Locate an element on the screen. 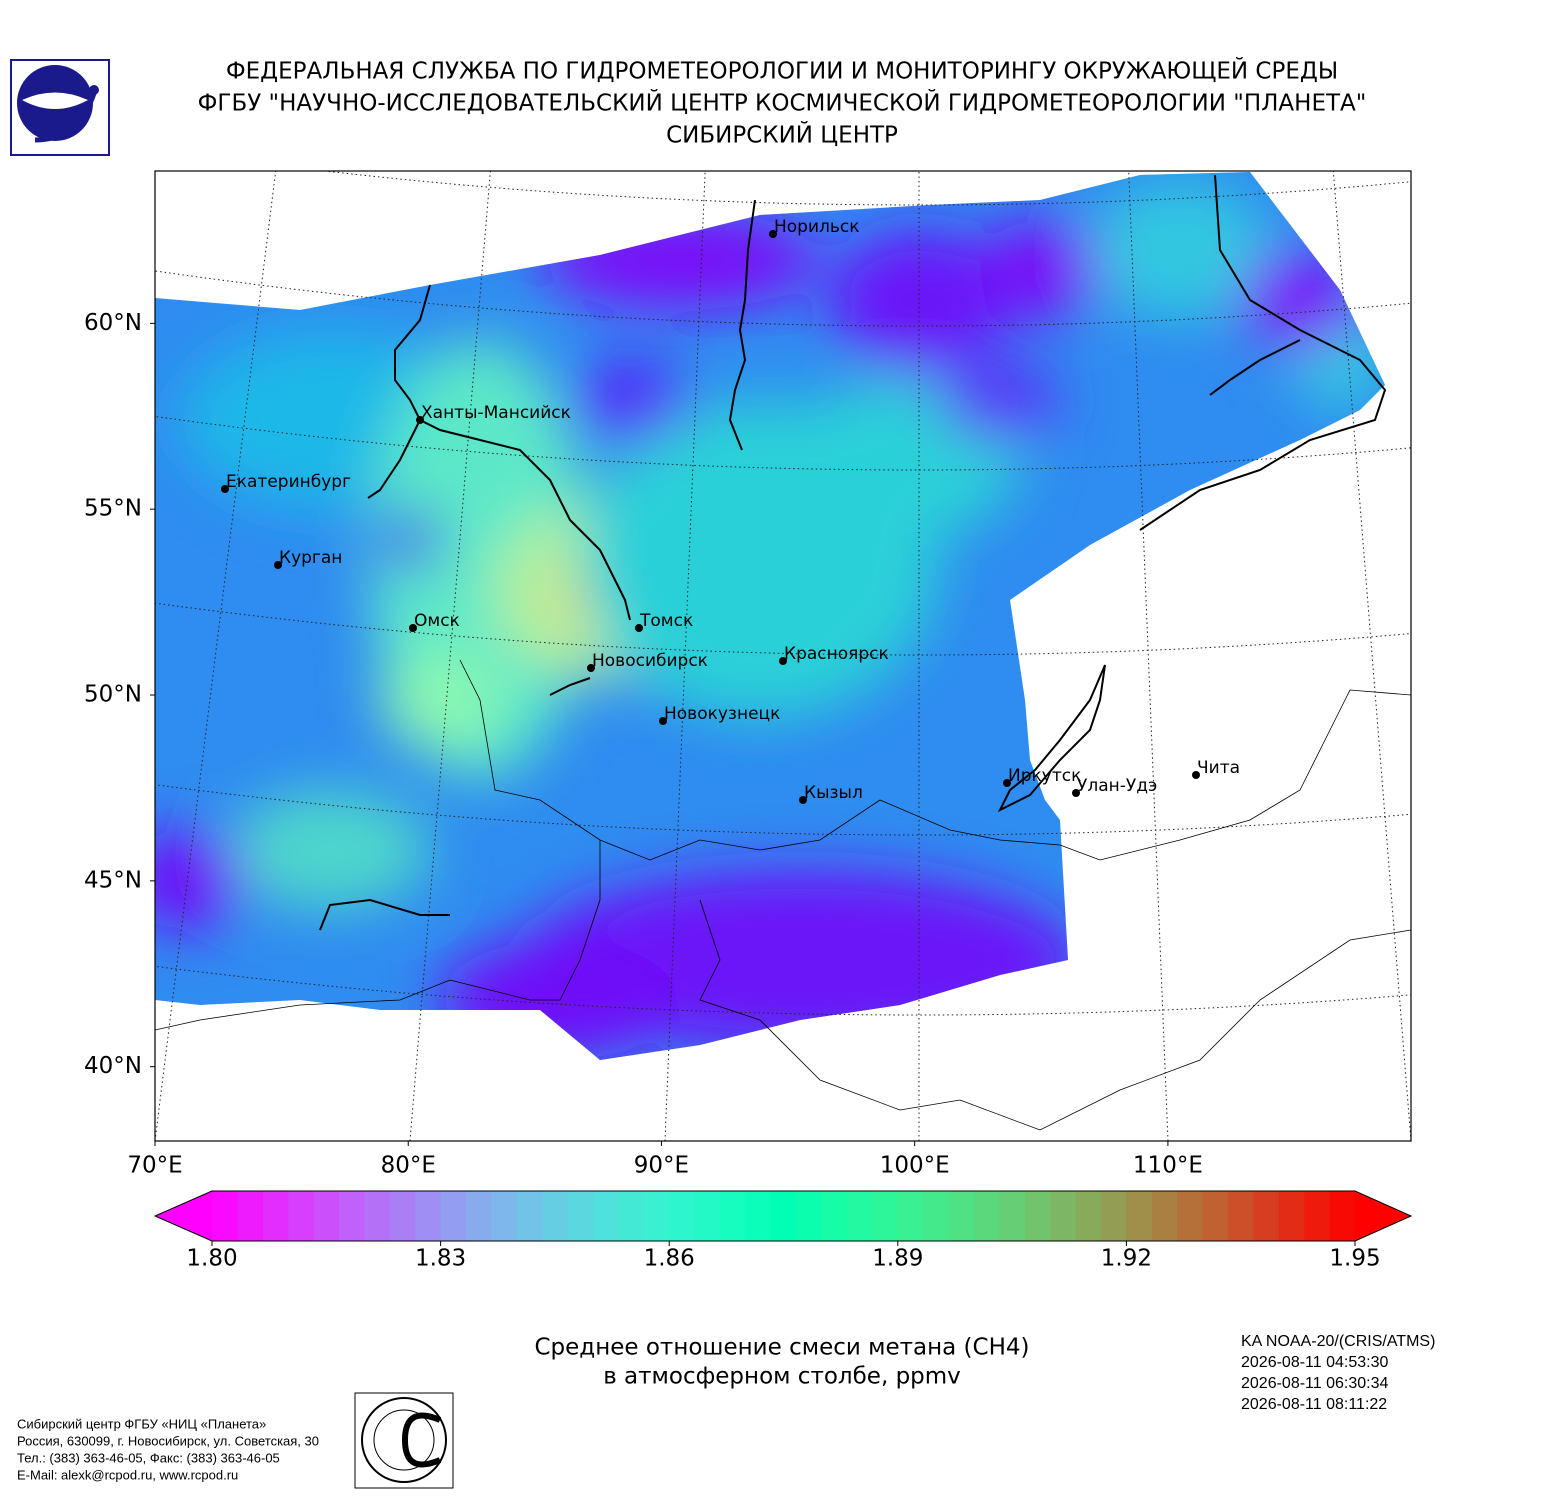 The height and width of the screenshot is (1500, 1550). colorbar-tick-label: 1.95 is located at coordinates (1354, 1259).